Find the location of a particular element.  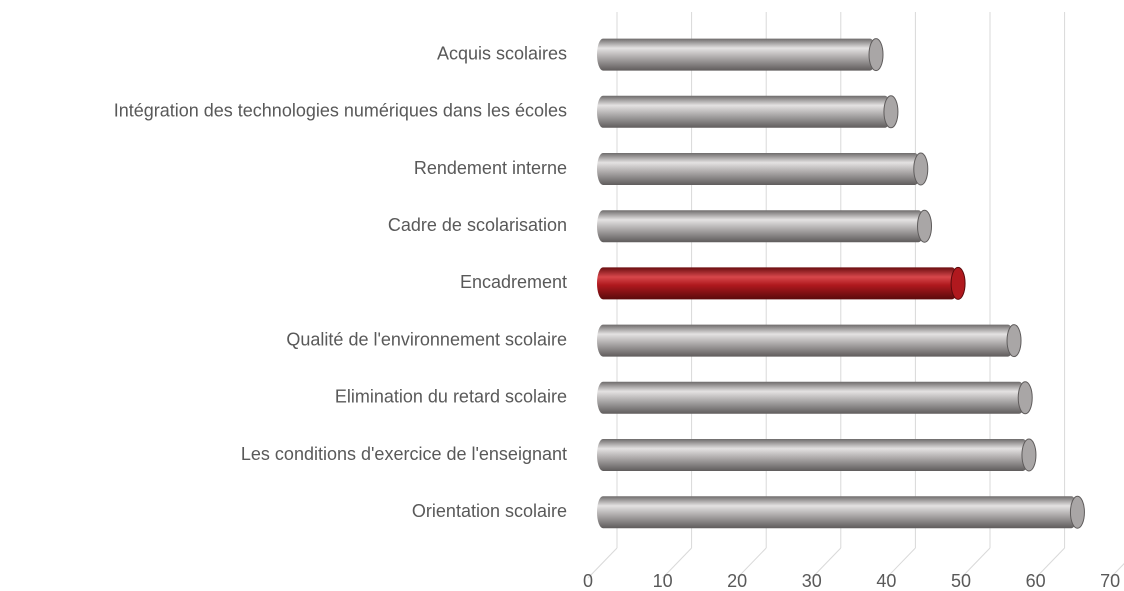

x-tick-label: 50 is located at coordinates (961, 581).